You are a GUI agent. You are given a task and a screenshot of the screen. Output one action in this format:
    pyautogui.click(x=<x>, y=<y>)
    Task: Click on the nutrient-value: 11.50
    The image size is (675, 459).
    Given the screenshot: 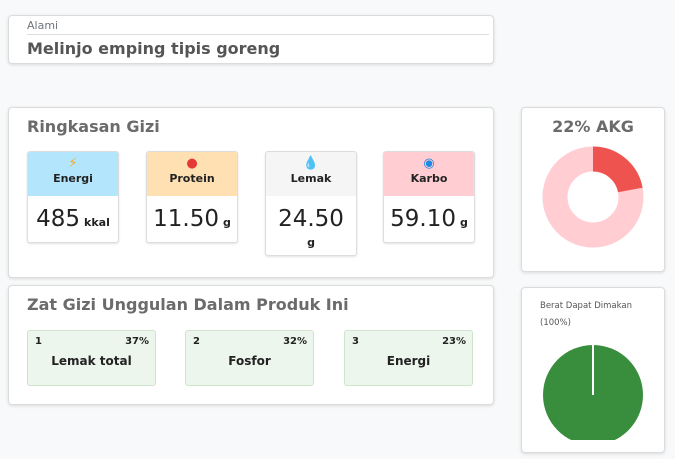 What is the action you would take?
    pyautogui.click(x=186, y=219)
    